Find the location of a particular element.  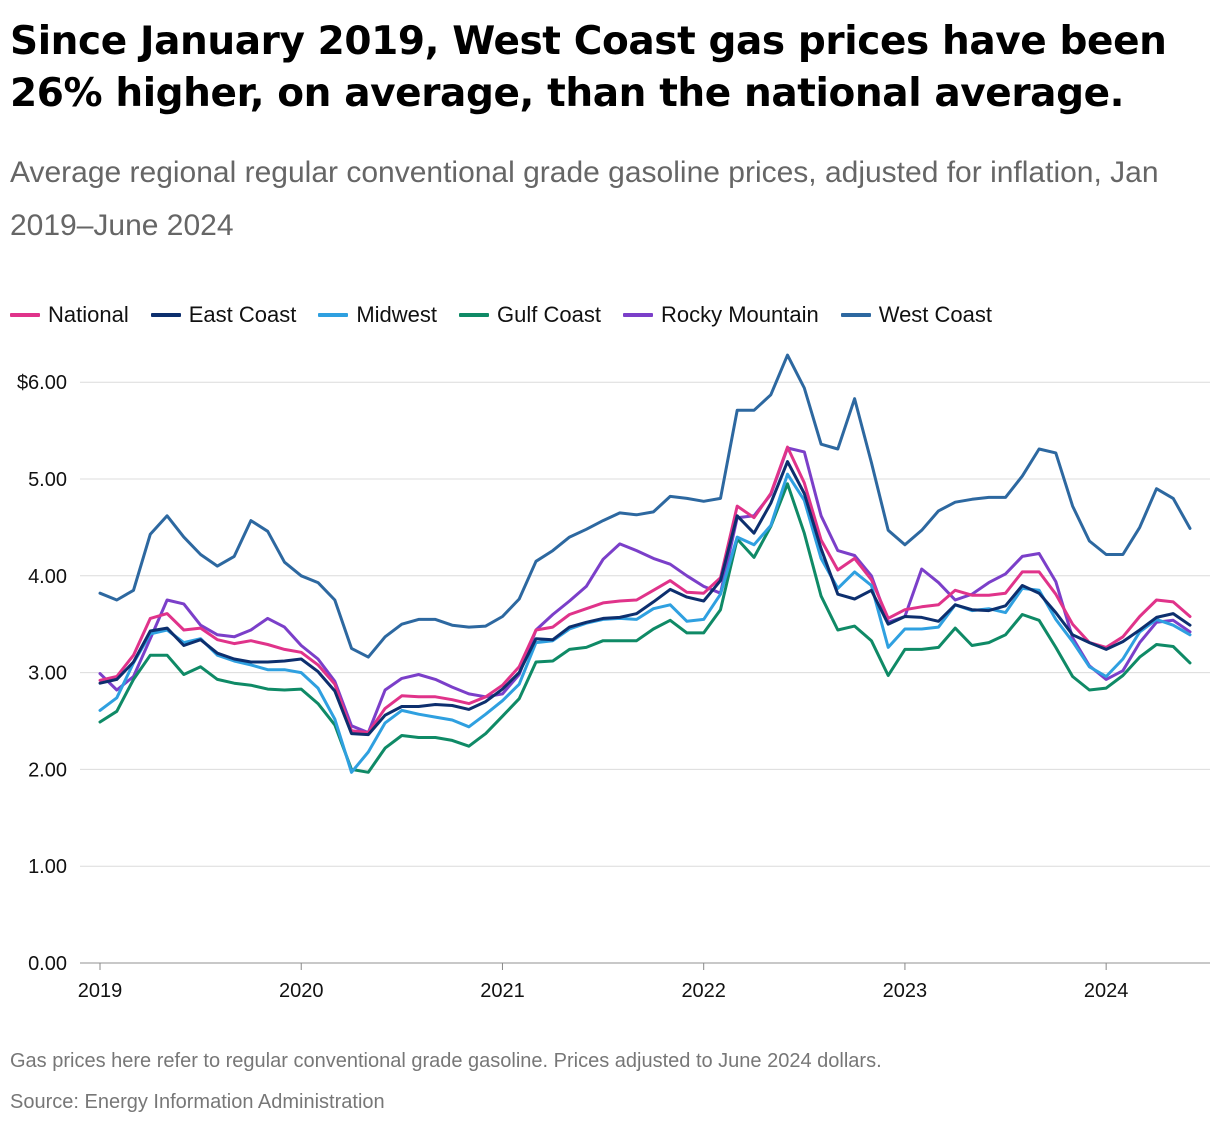

y-tick-label: 2.00 is located at coordinates (47, 770).